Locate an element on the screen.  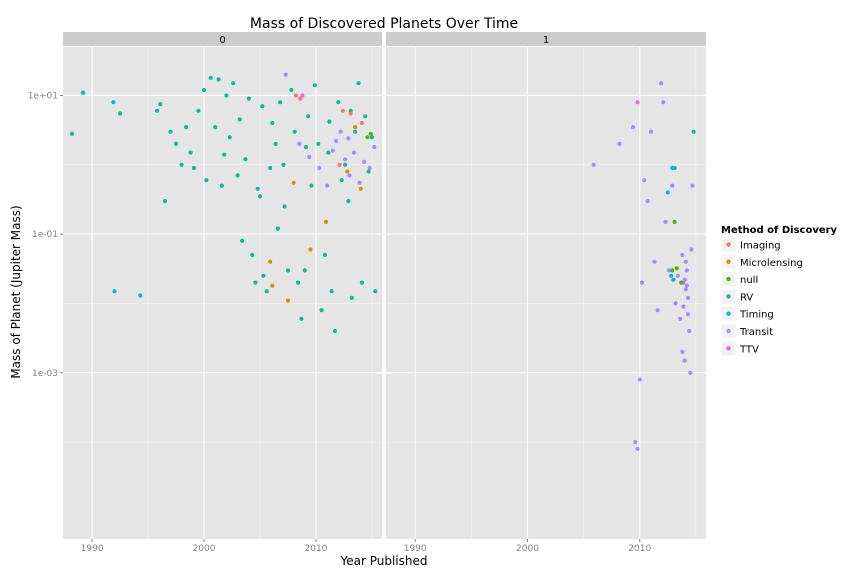
legend-label-timing: Timing is located at coordinates (756, 315).